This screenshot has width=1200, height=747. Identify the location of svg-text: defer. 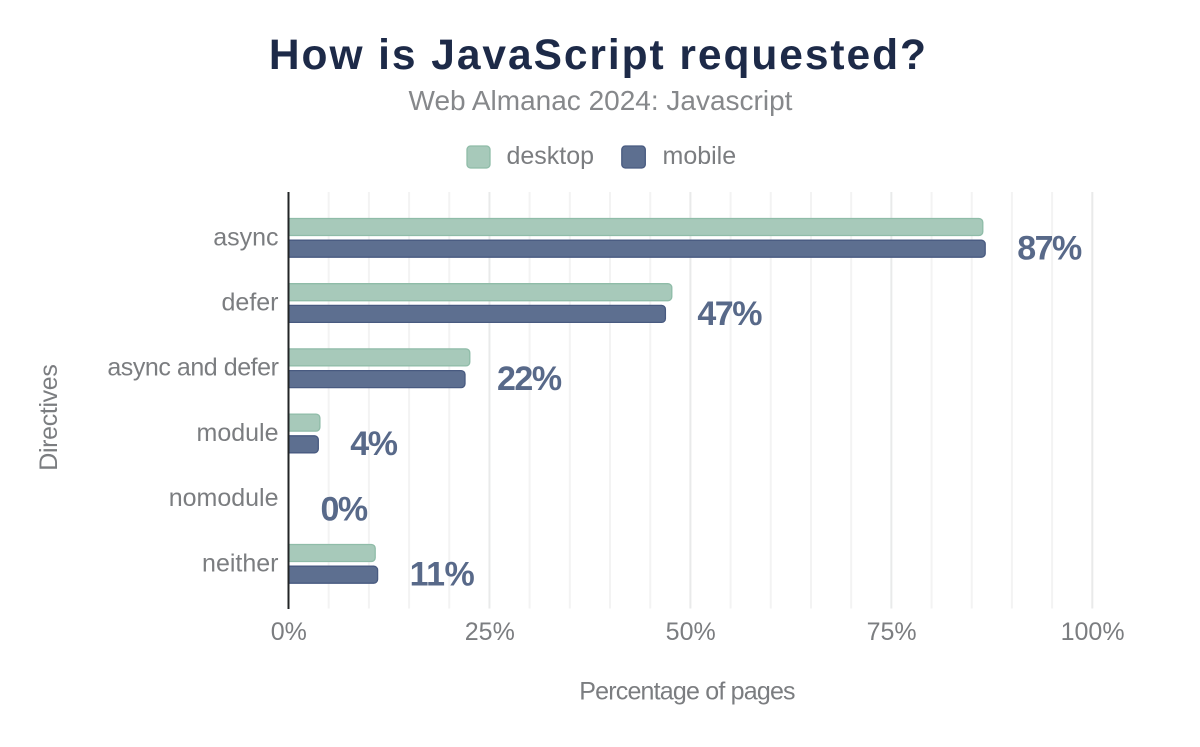
(250, 303).